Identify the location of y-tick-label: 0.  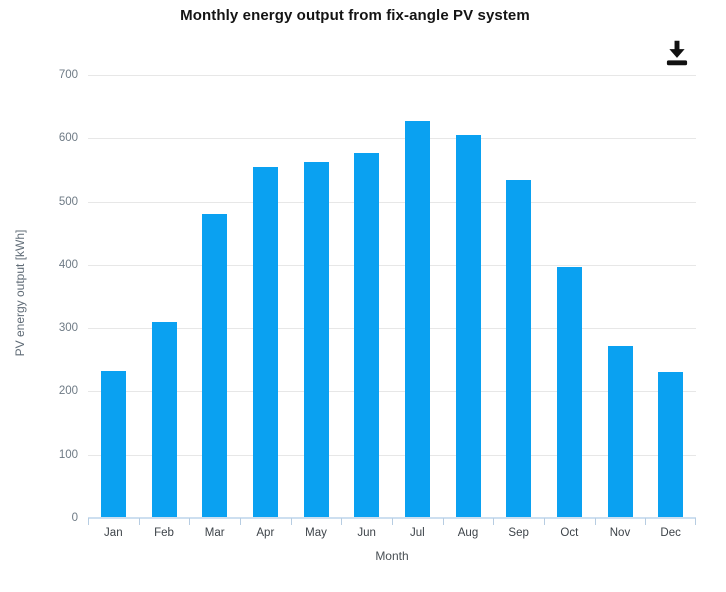
(74, 518).